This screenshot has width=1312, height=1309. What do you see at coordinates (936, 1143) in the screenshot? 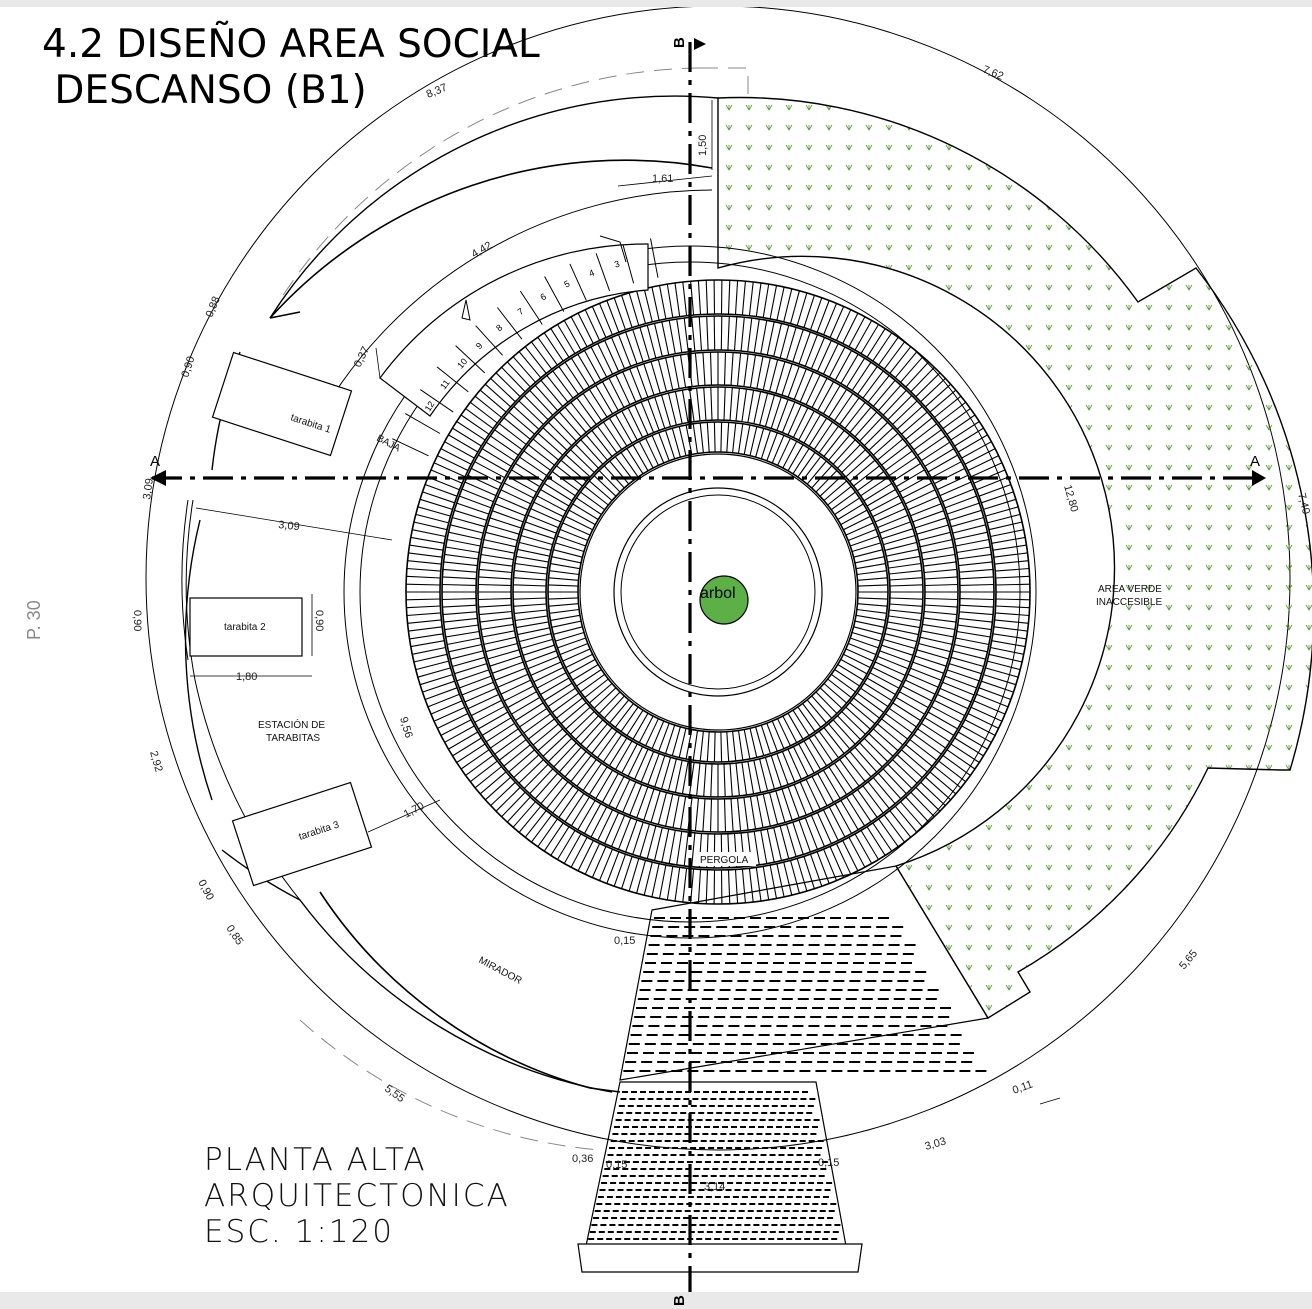
I see `dim-3-03: 3,03` at bounding box center [936, 1143].